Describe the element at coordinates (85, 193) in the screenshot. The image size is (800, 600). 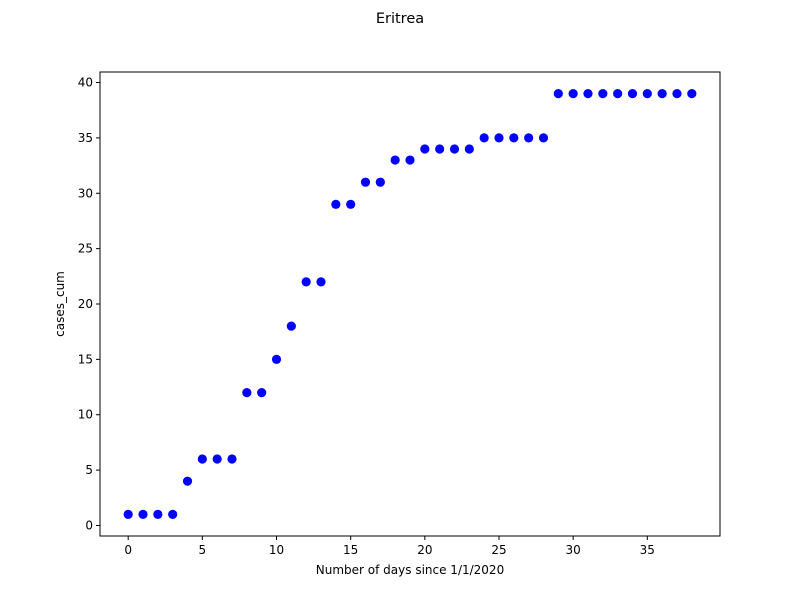
I see `y-tick-label: 30` at that location.